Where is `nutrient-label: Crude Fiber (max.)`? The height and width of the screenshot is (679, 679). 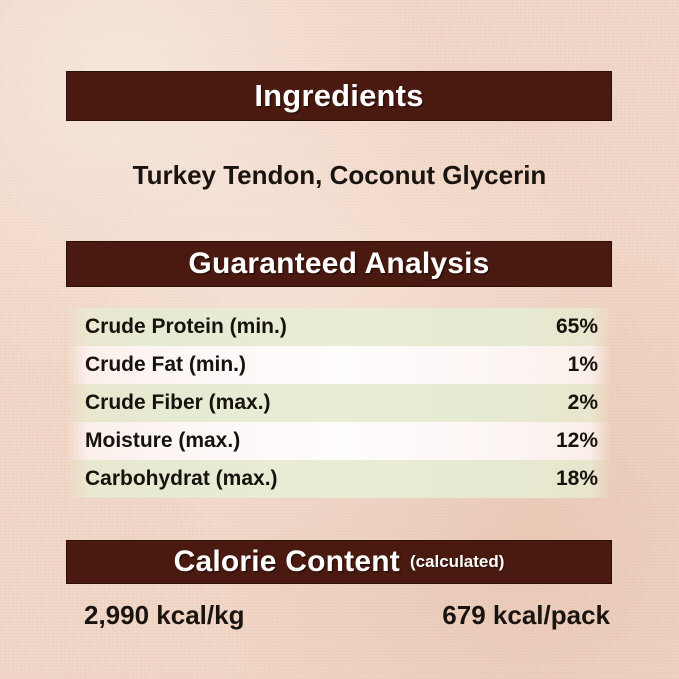
nutrient-label: Crude Fiber (max.) is located at coordinates (178, 402).